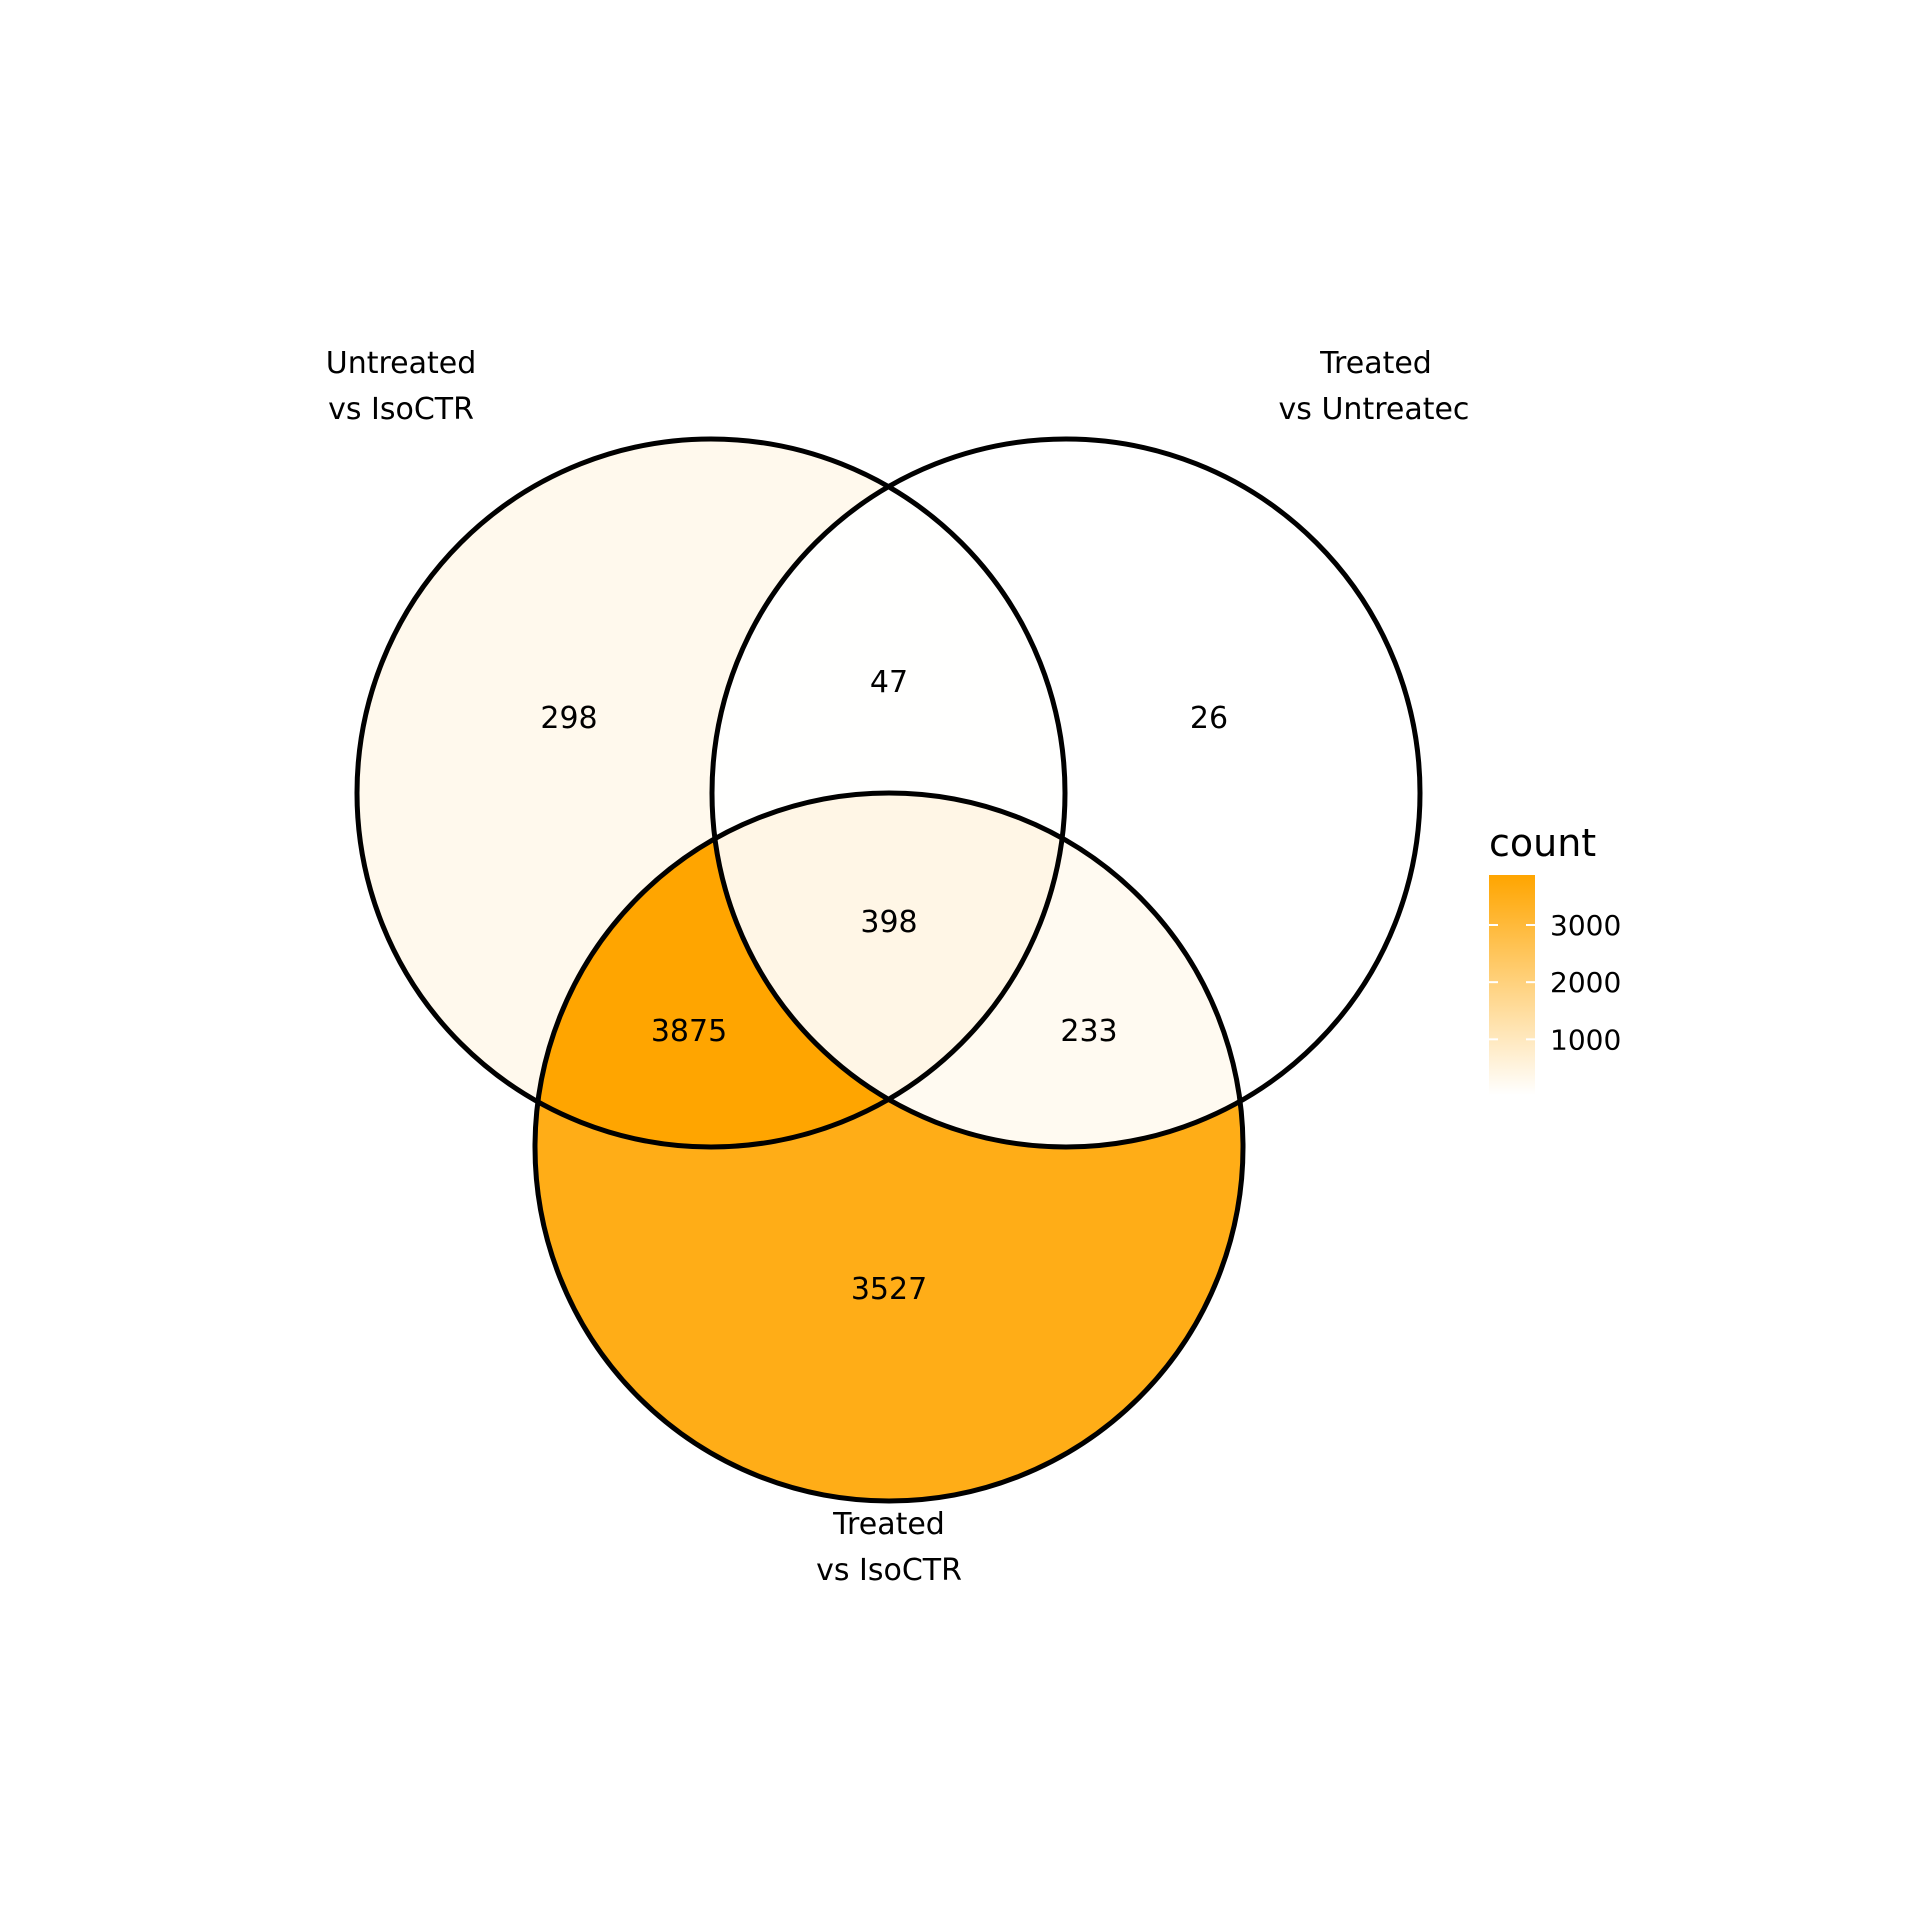 This screenshot has width=1920, height=1920. I want to click on set-a-label-line2: vs IsoCTR, so click(401, 409).